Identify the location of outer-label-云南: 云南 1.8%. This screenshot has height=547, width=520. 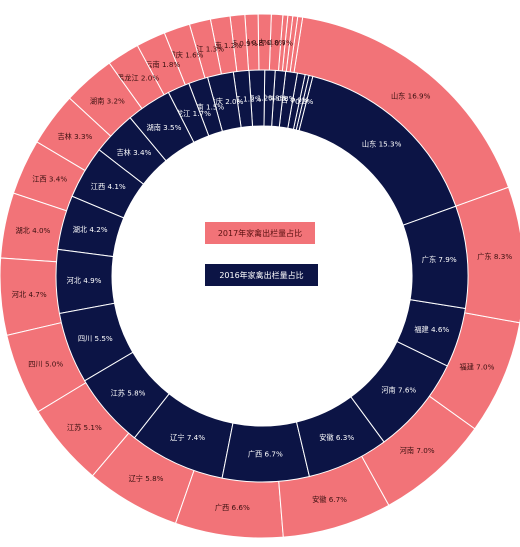
(162, 64).